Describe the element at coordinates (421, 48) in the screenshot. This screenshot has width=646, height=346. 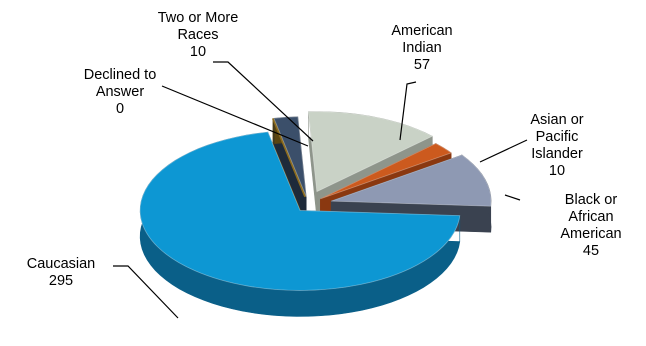
I see `data-label-american-indian: American Indian 57` at that location.